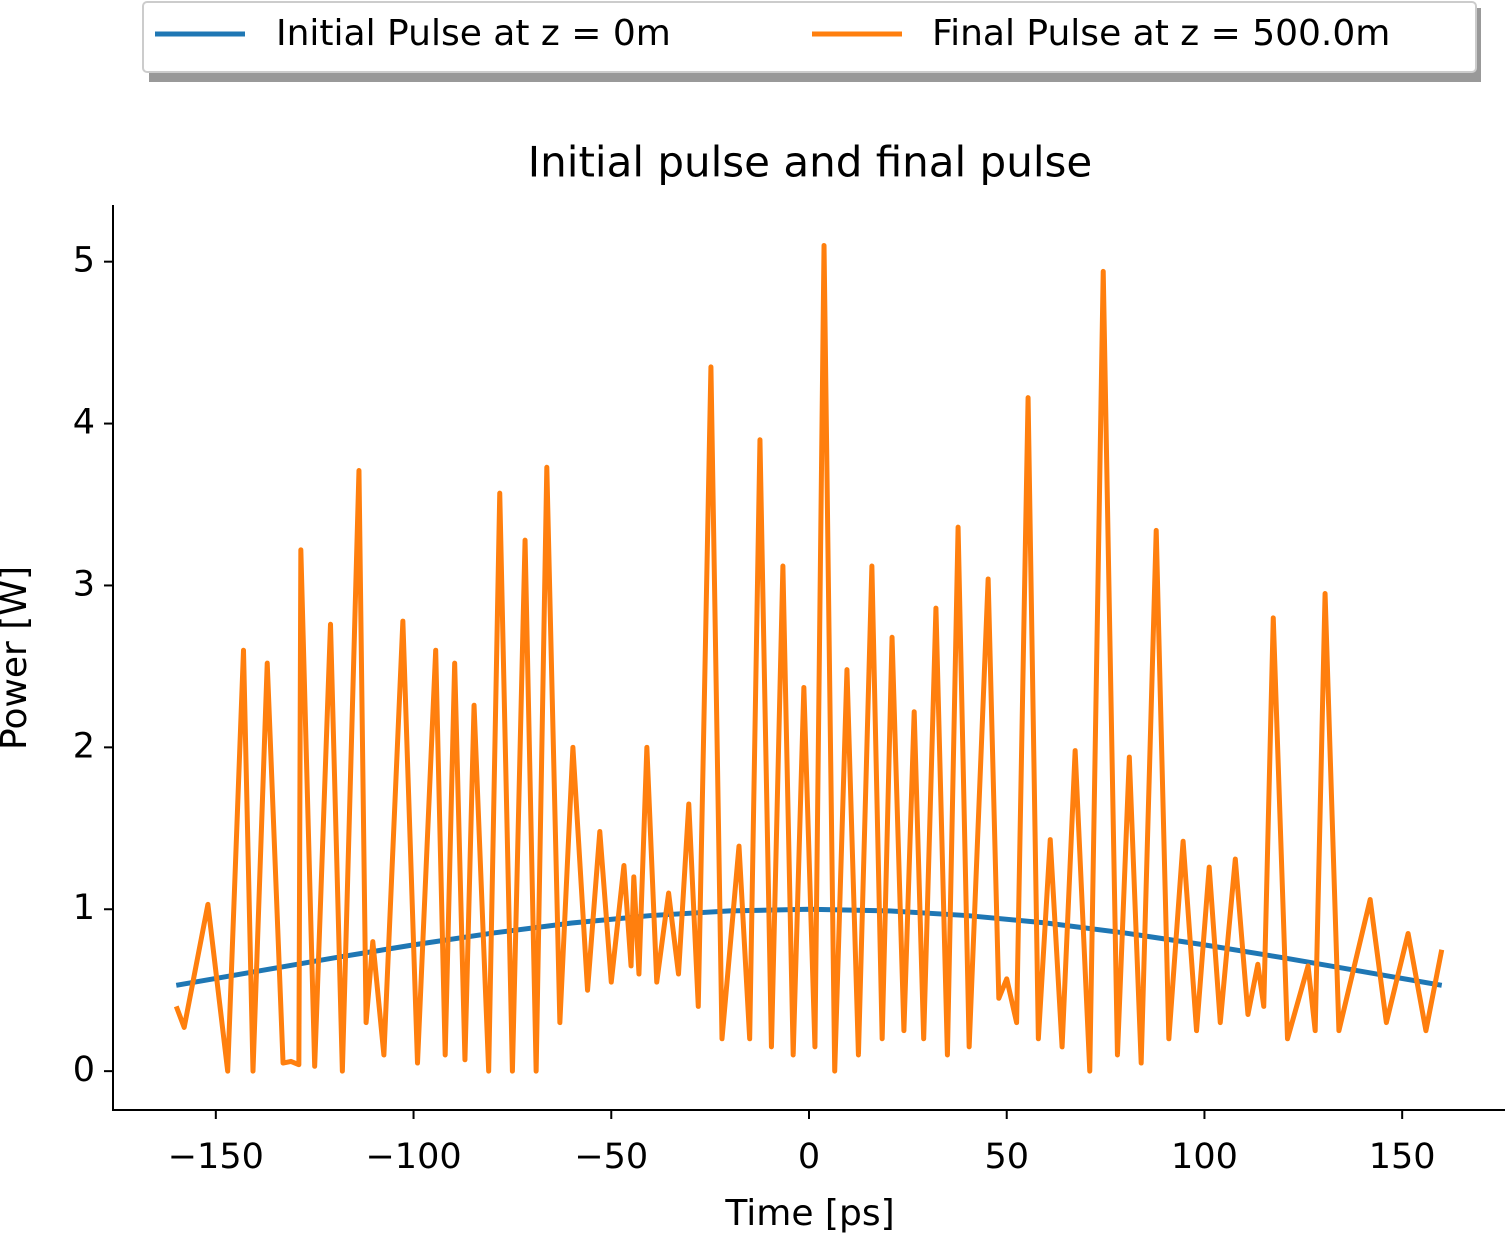  Describe the element at coordinates (84, 584) in the screenshot. I see `y-tick-label: 3` at that location.